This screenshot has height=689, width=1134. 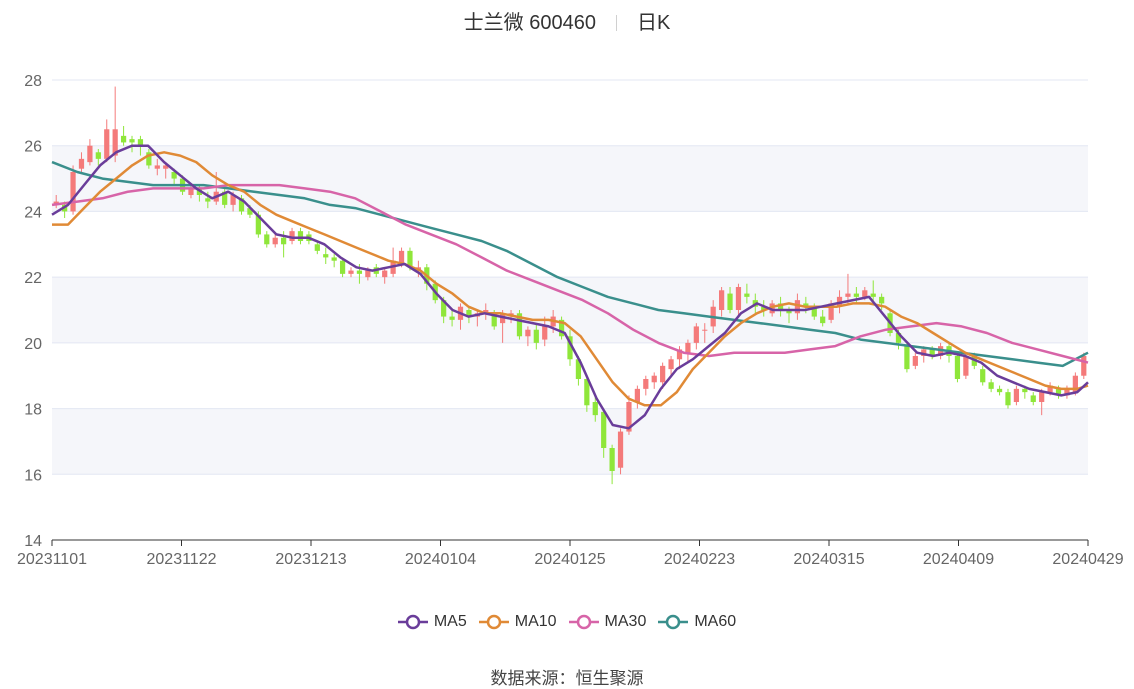 What do you see at coordinates (33, 212) in the screenshot?
I see `y-tick-label: 24` at bounding box center [33, 212].